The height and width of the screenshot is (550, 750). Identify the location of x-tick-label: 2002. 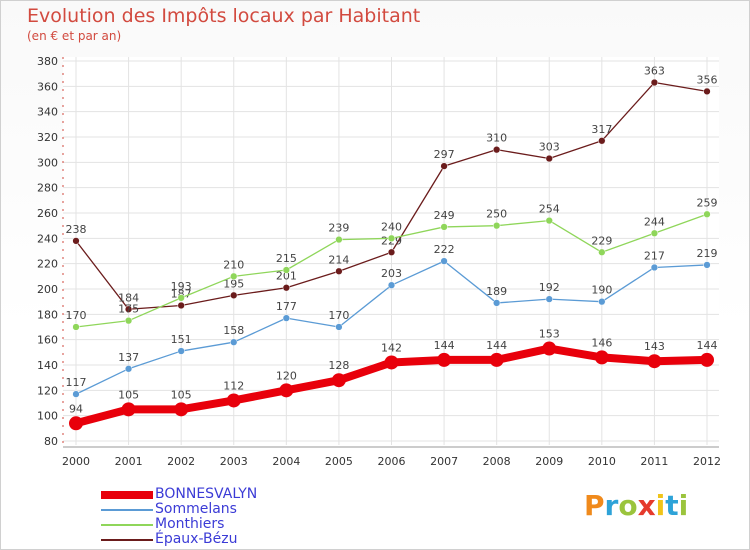
(181, 461).